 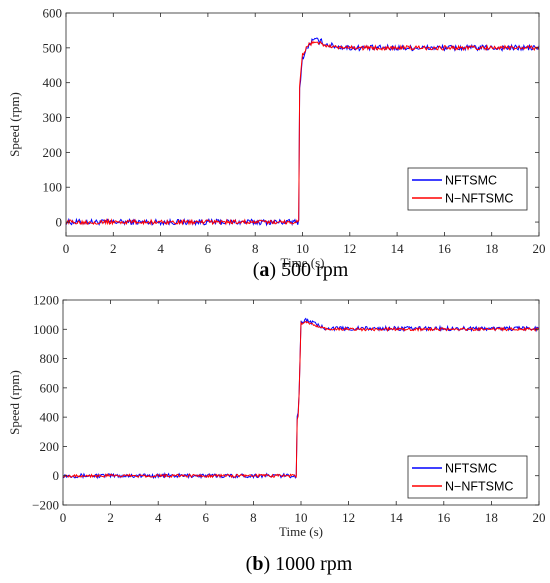 I want to click on y-tick-label: −200, so click(x=45, y=505).